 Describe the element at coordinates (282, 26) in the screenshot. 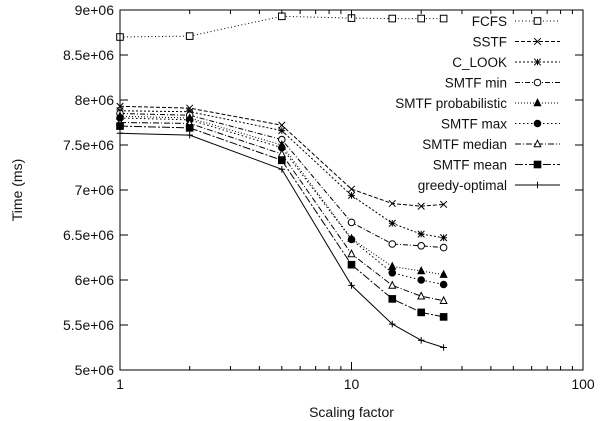

I see `series-fcfs` at that location.